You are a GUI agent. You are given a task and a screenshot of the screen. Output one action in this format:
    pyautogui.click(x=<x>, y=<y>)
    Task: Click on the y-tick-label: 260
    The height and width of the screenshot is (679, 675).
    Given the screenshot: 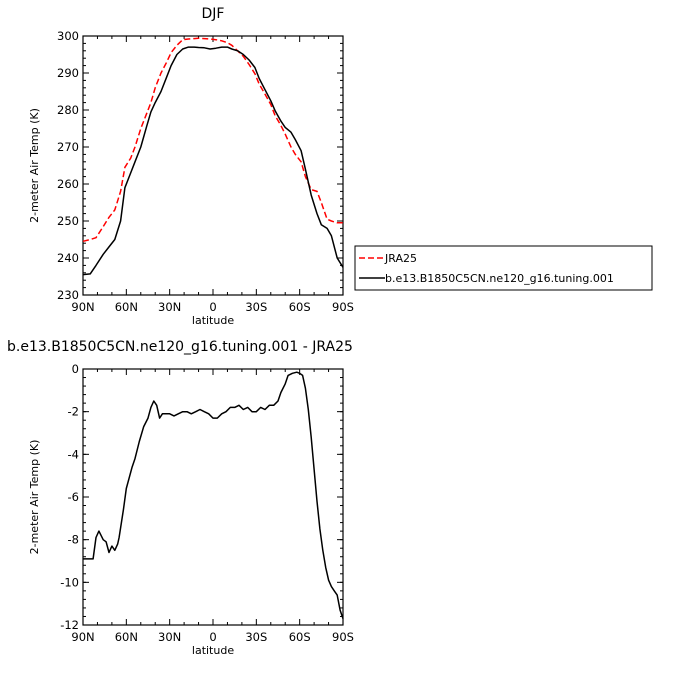 What is the action you would take?
    pyautogui.click(x=68, y=184)
    